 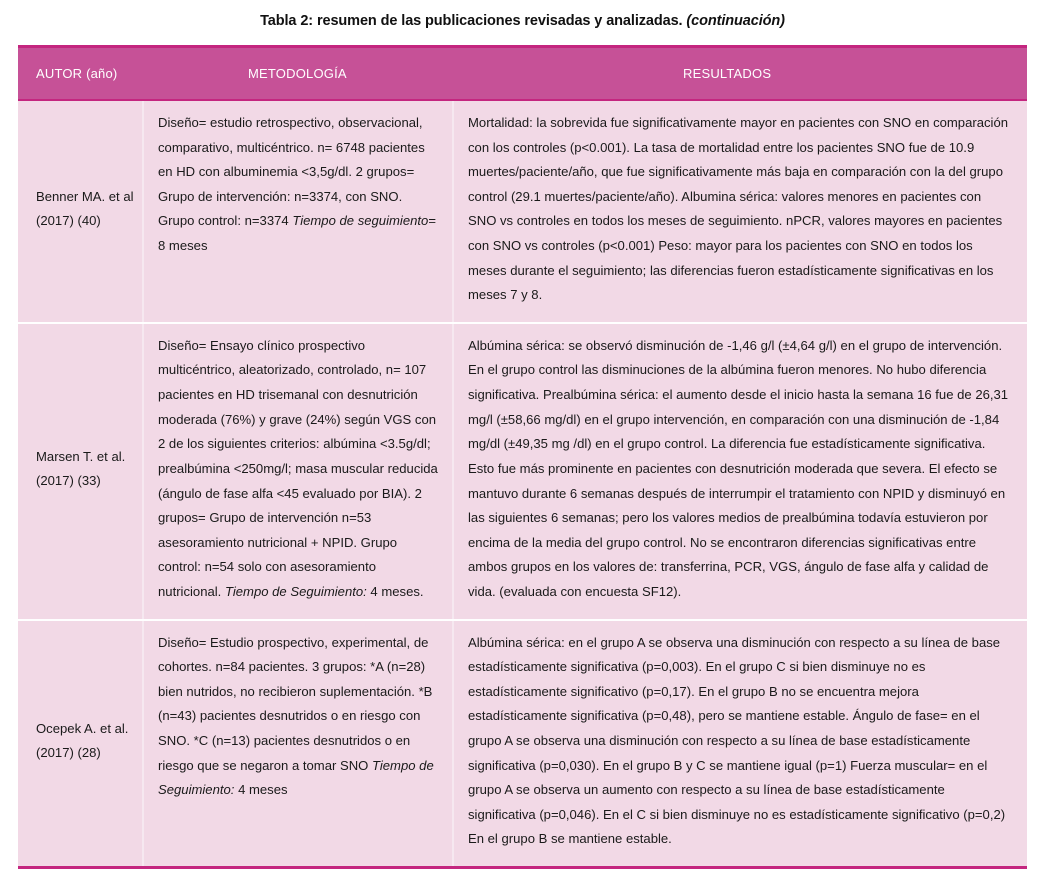 I want to click on column-header-metodologia: METODOLOGÍA, so click(x=298, y=74).